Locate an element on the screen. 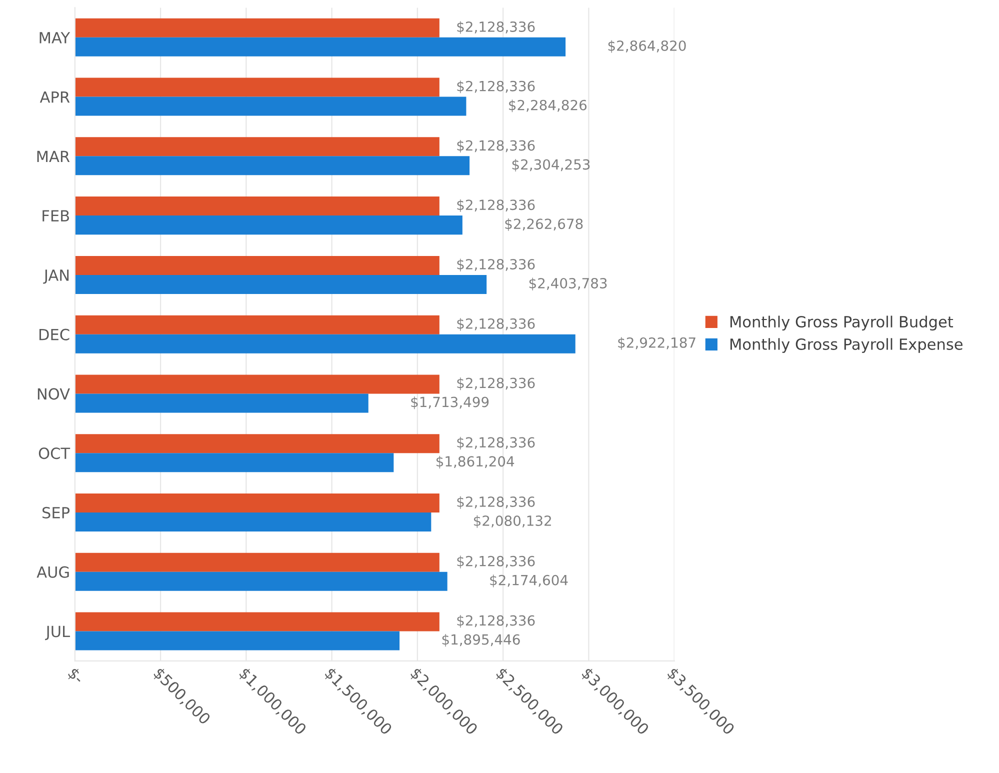 This screenshot has height=773, width=999. data-label: $2,864,820 is located at coordinates (647, 46).